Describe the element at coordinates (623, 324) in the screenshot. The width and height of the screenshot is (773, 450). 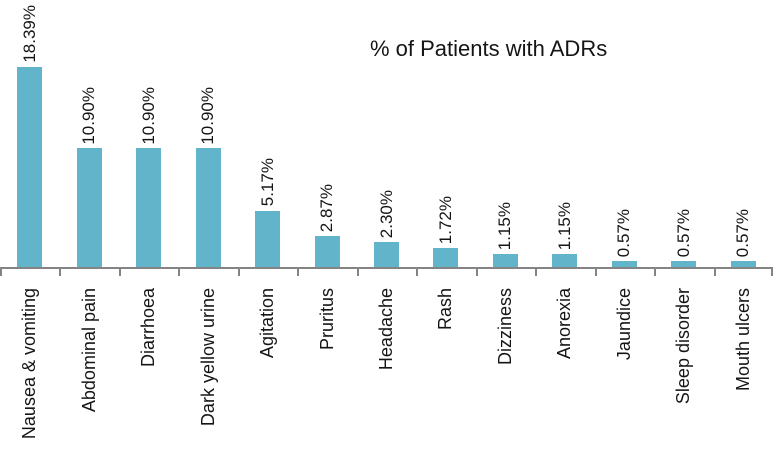
I see `category-label: Jaundice` at that location.